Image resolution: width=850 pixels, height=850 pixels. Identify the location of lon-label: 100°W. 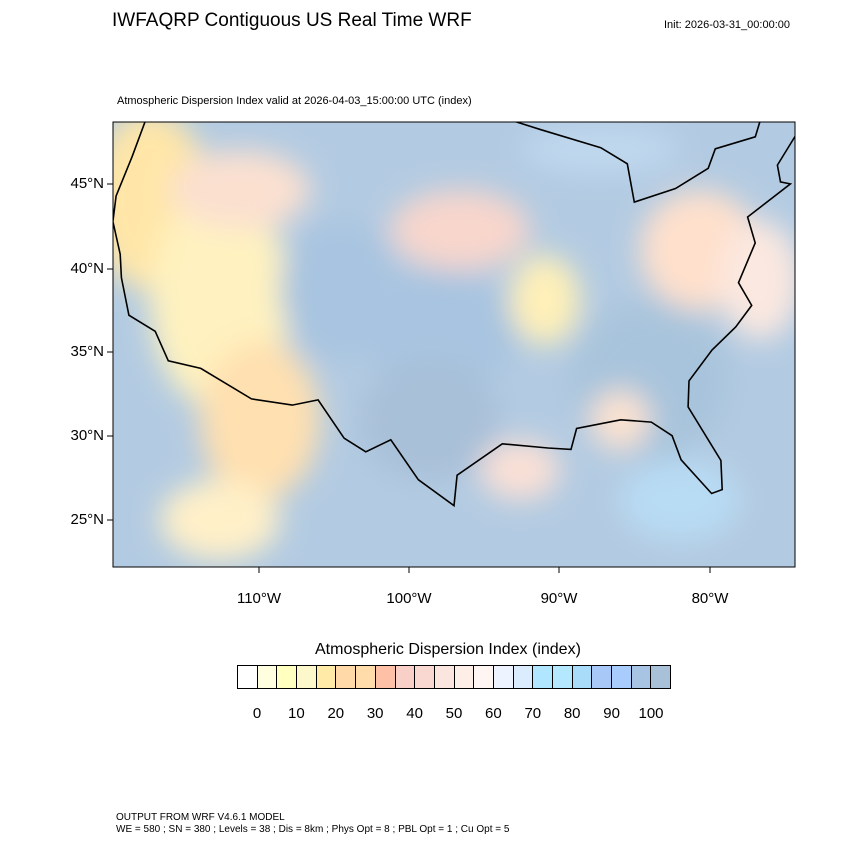
(409, 598).